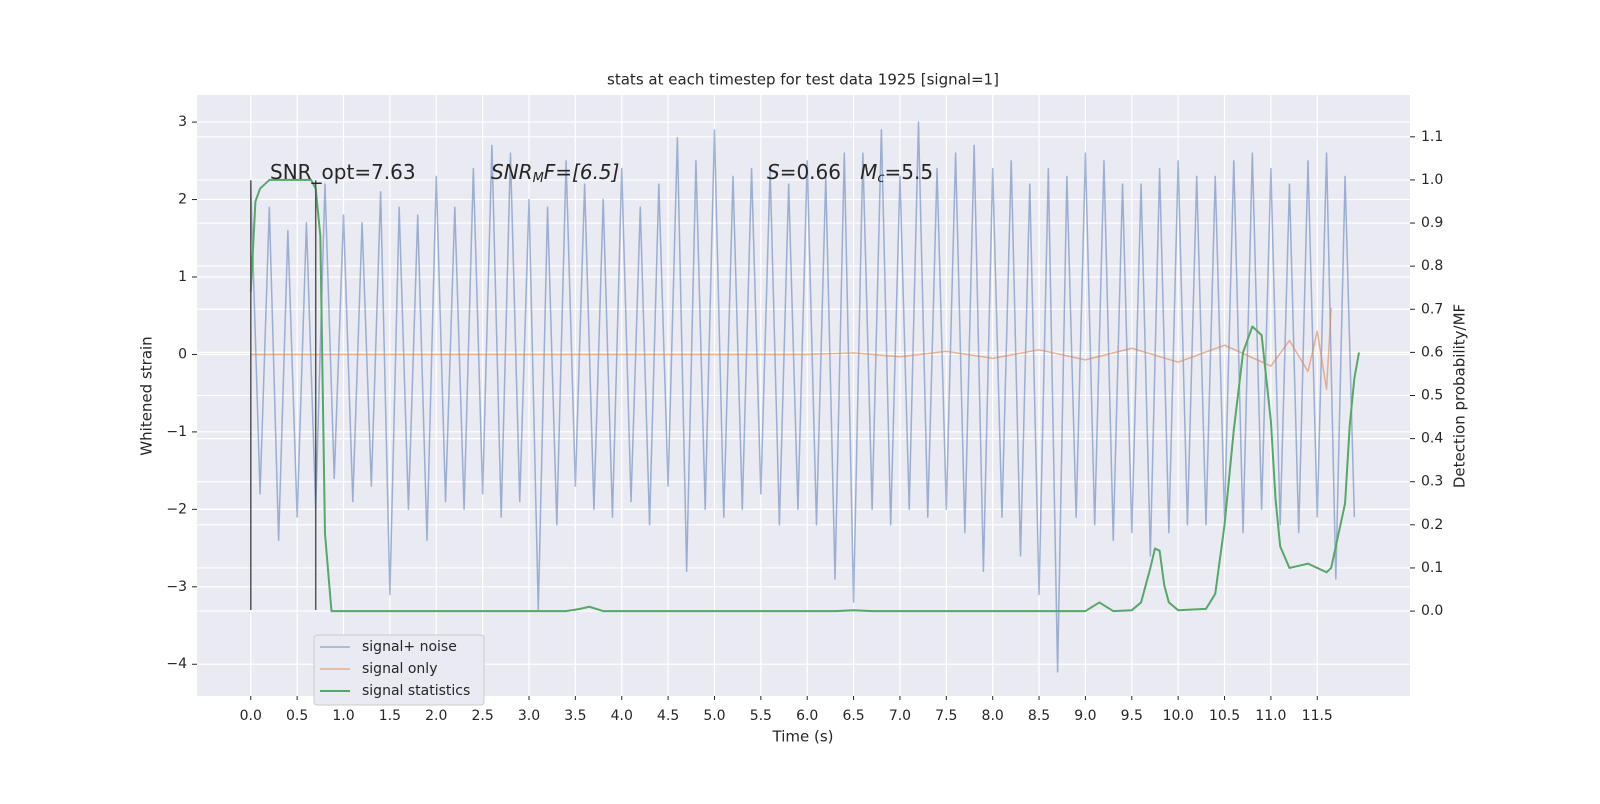  Describe the element at coordinates (1270, 716) in the screenshot. I see `x-tick-label: 11.0` at that location.